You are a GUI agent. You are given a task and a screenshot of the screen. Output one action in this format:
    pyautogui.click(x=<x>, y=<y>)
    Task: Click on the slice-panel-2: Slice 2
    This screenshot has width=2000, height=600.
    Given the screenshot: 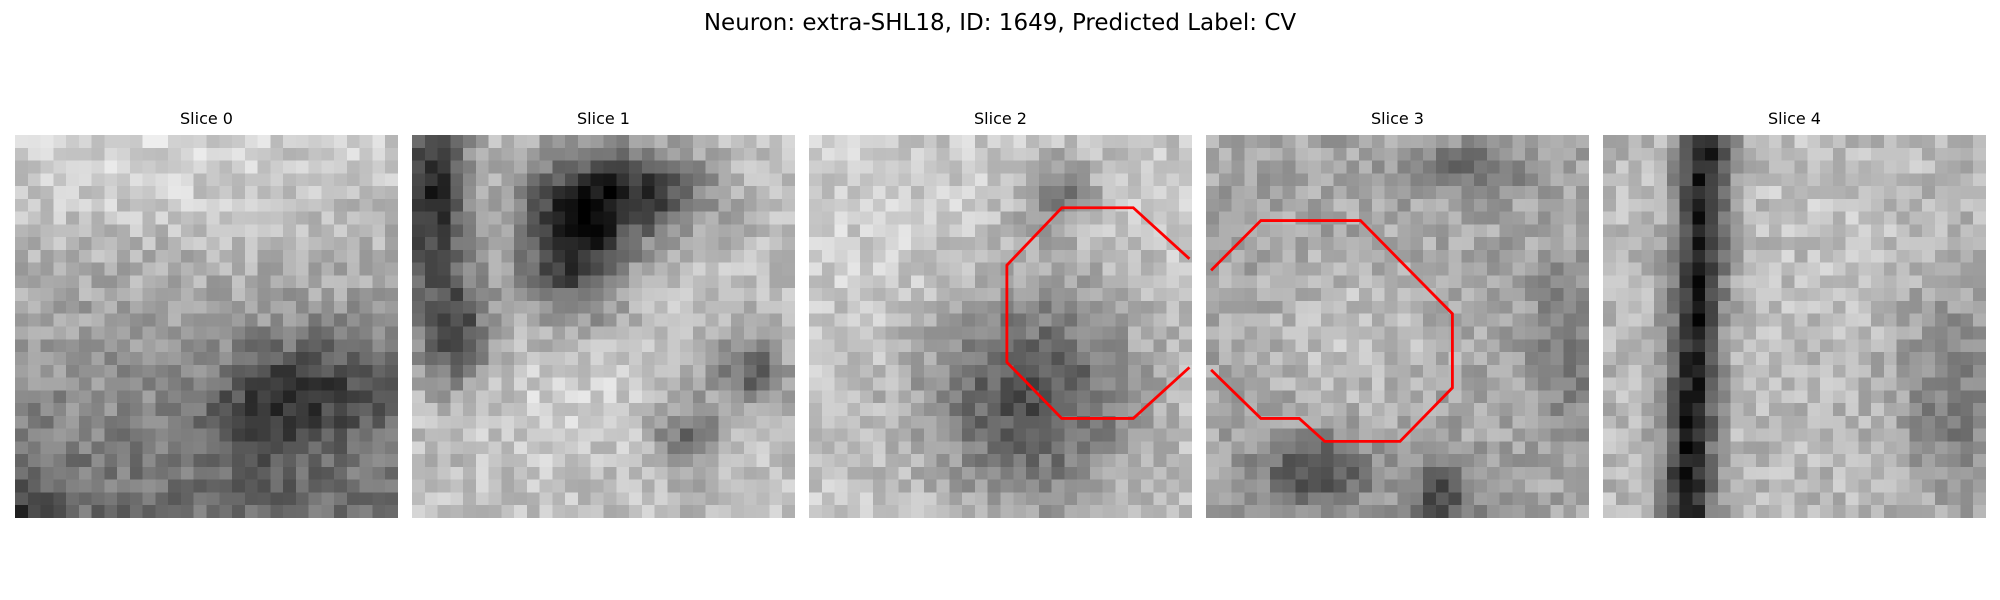 What is the action you would take?
    pyautogui.click(x=1000, y=313)
    